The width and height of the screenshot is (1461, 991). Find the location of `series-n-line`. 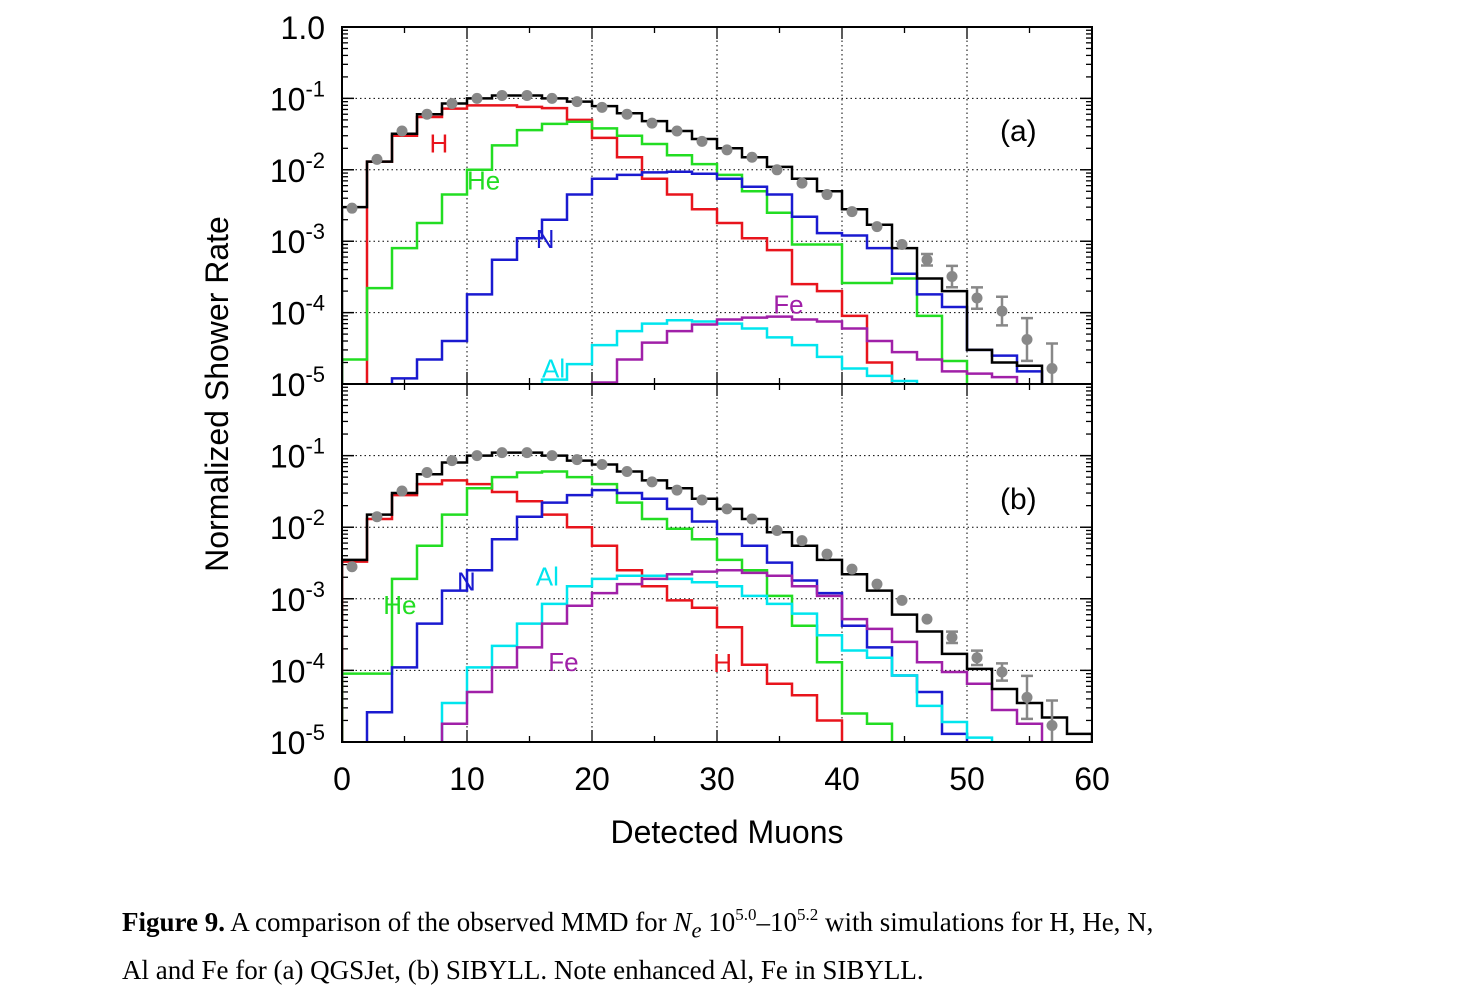

series-n-line is located at coordinates (667, 615).